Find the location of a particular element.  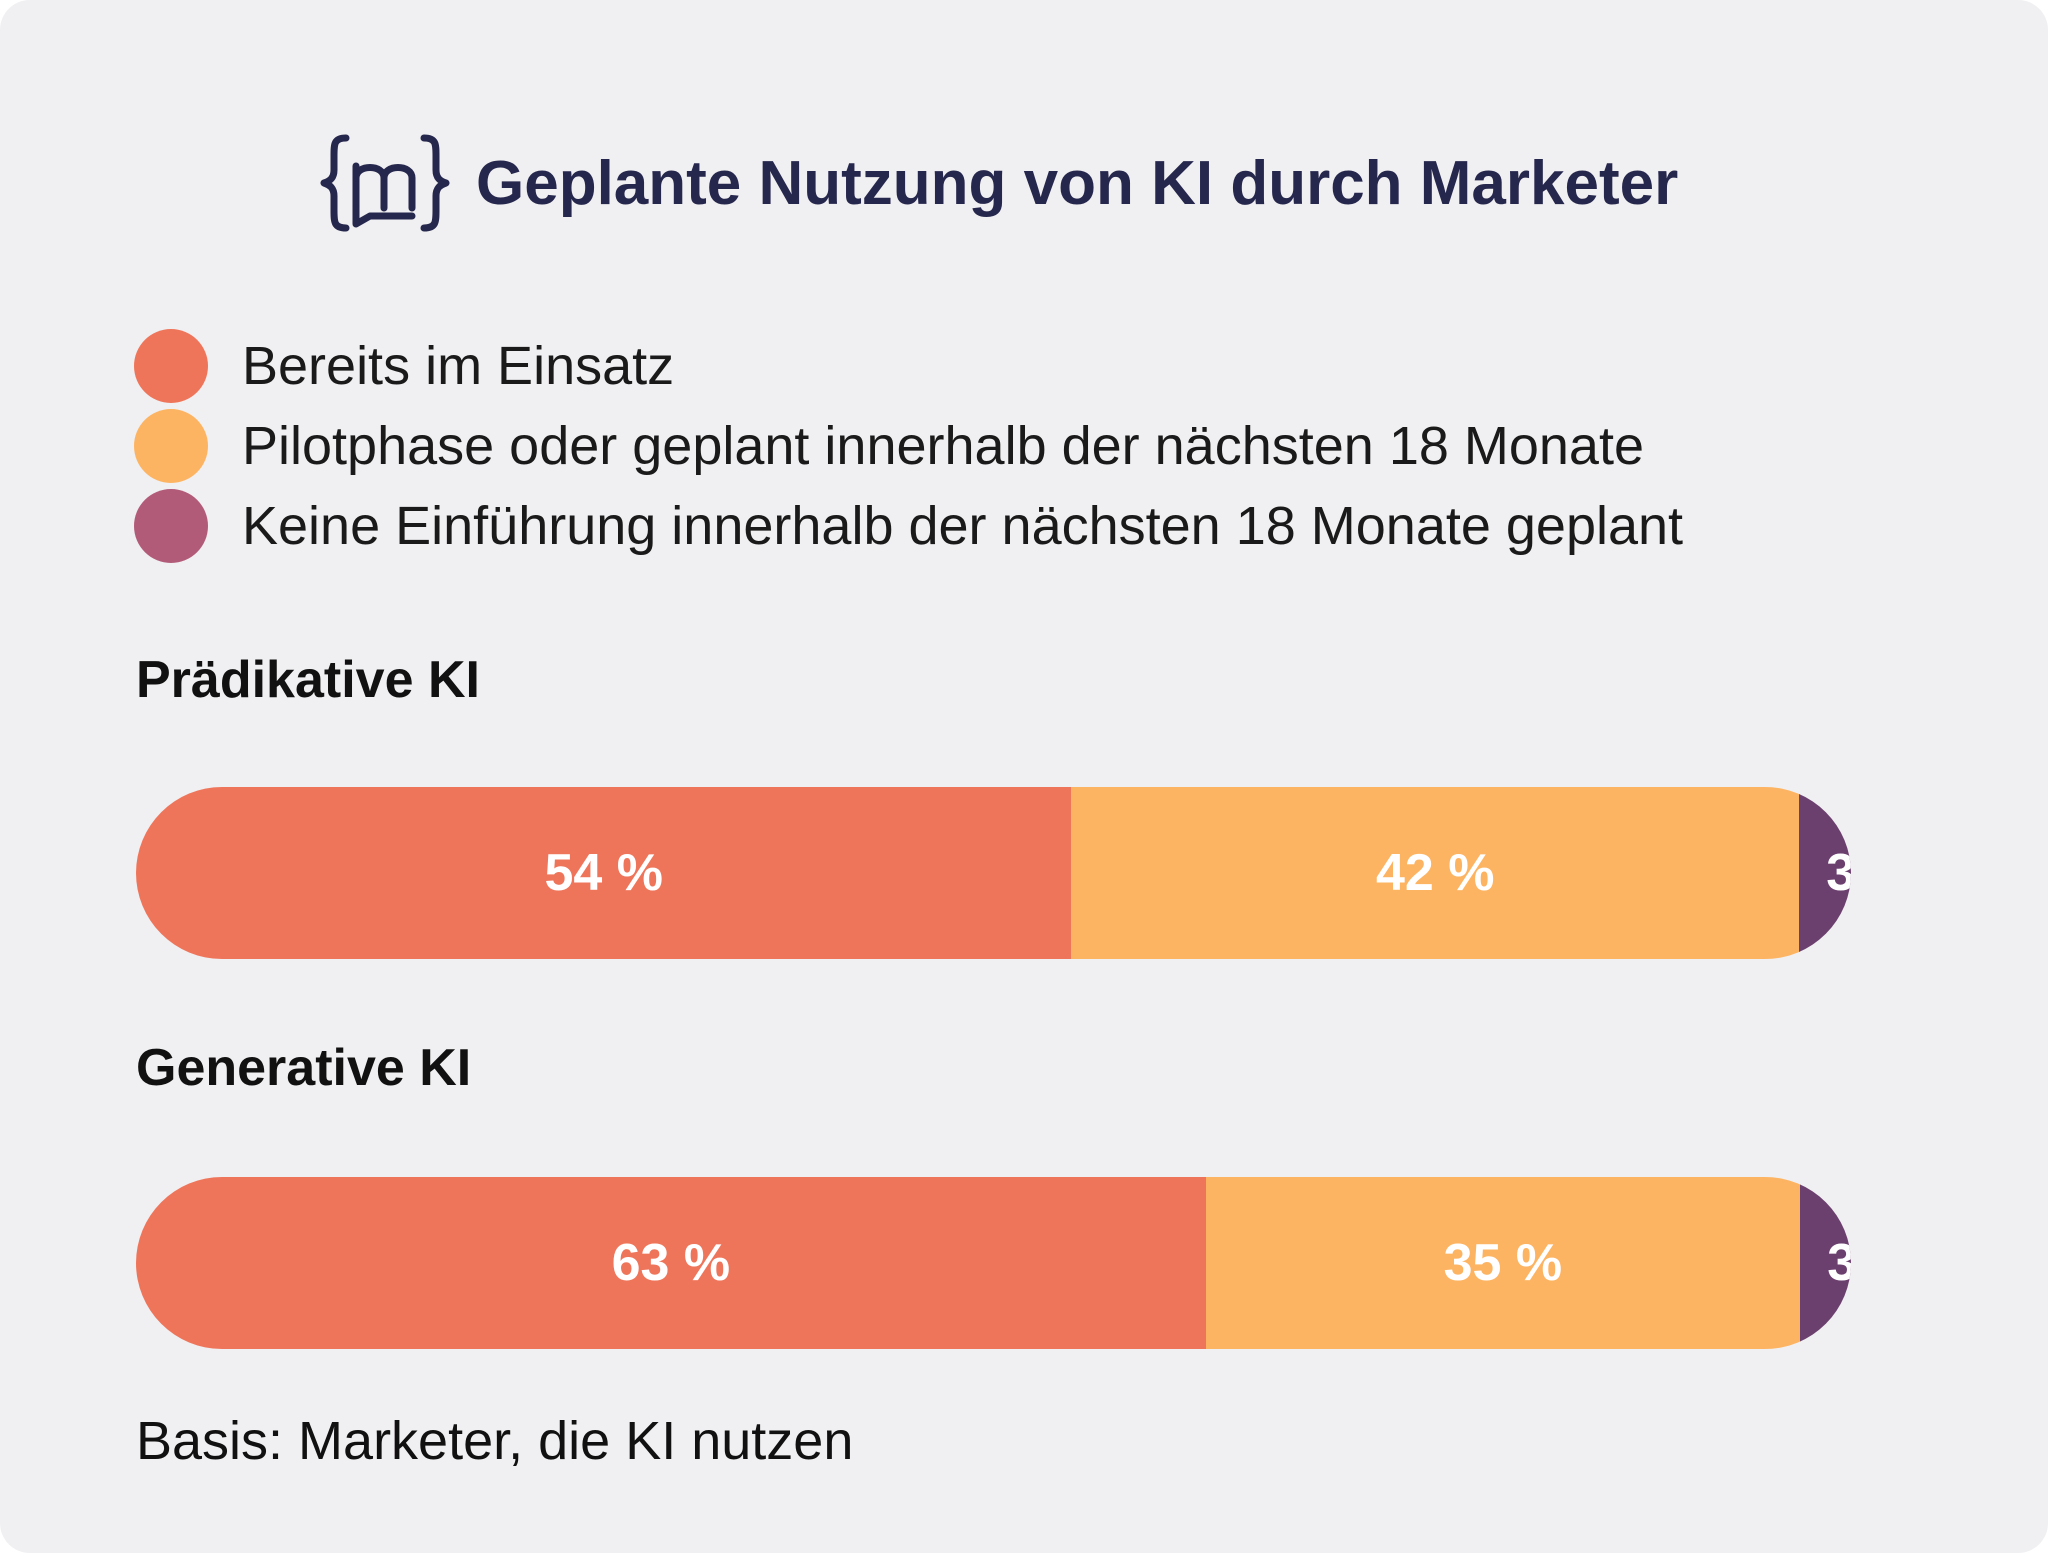

legend-swatch-pilot is located at coordinates (171, 446).